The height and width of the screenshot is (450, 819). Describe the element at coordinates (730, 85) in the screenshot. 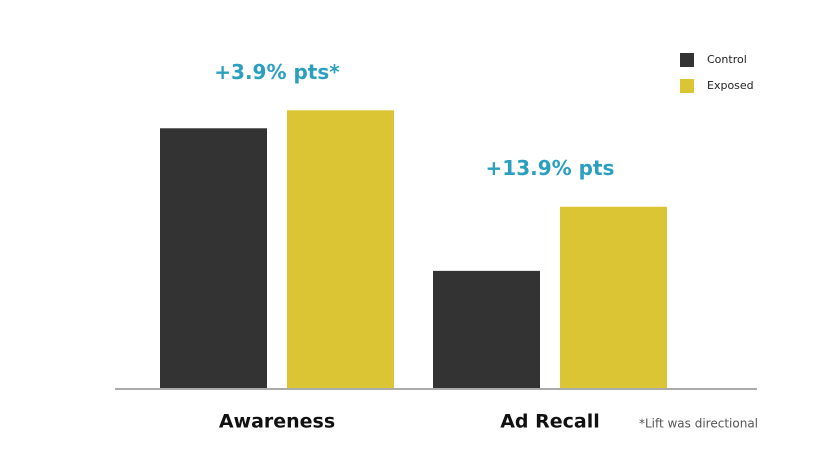

I see `legend-label: Exposed` at that location.